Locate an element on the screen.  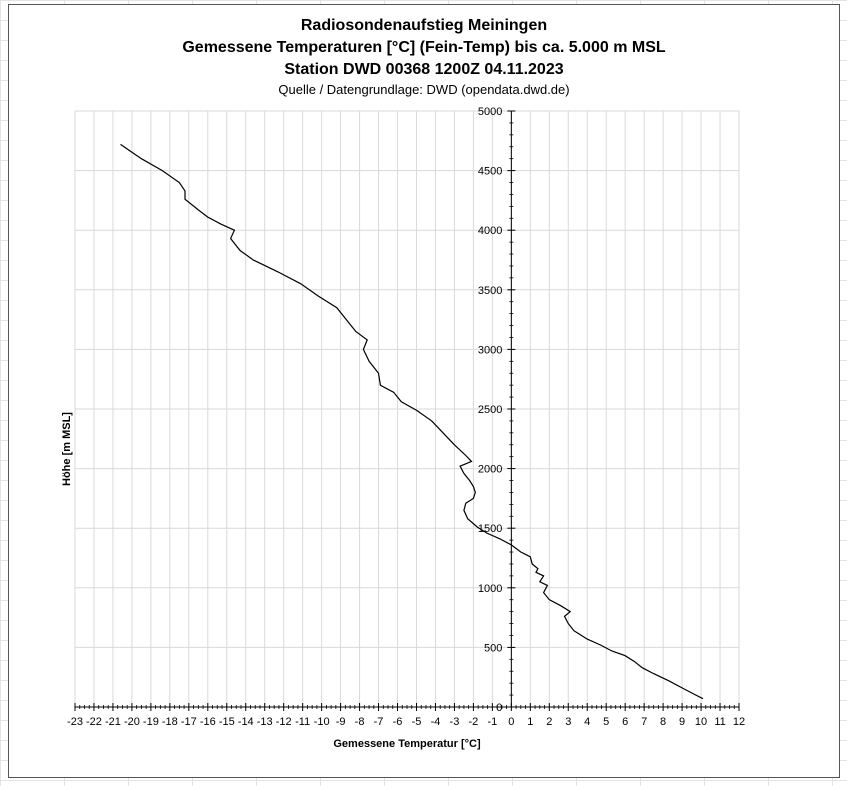
x-tick-label: -3 is located at coordinates (455, 722).